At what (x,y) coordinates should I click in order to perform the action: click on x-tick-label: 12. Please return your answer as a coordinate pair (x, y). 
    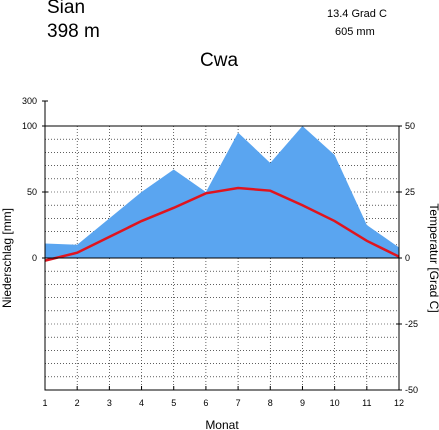
    Looking at the image, I should click on (399, 403).